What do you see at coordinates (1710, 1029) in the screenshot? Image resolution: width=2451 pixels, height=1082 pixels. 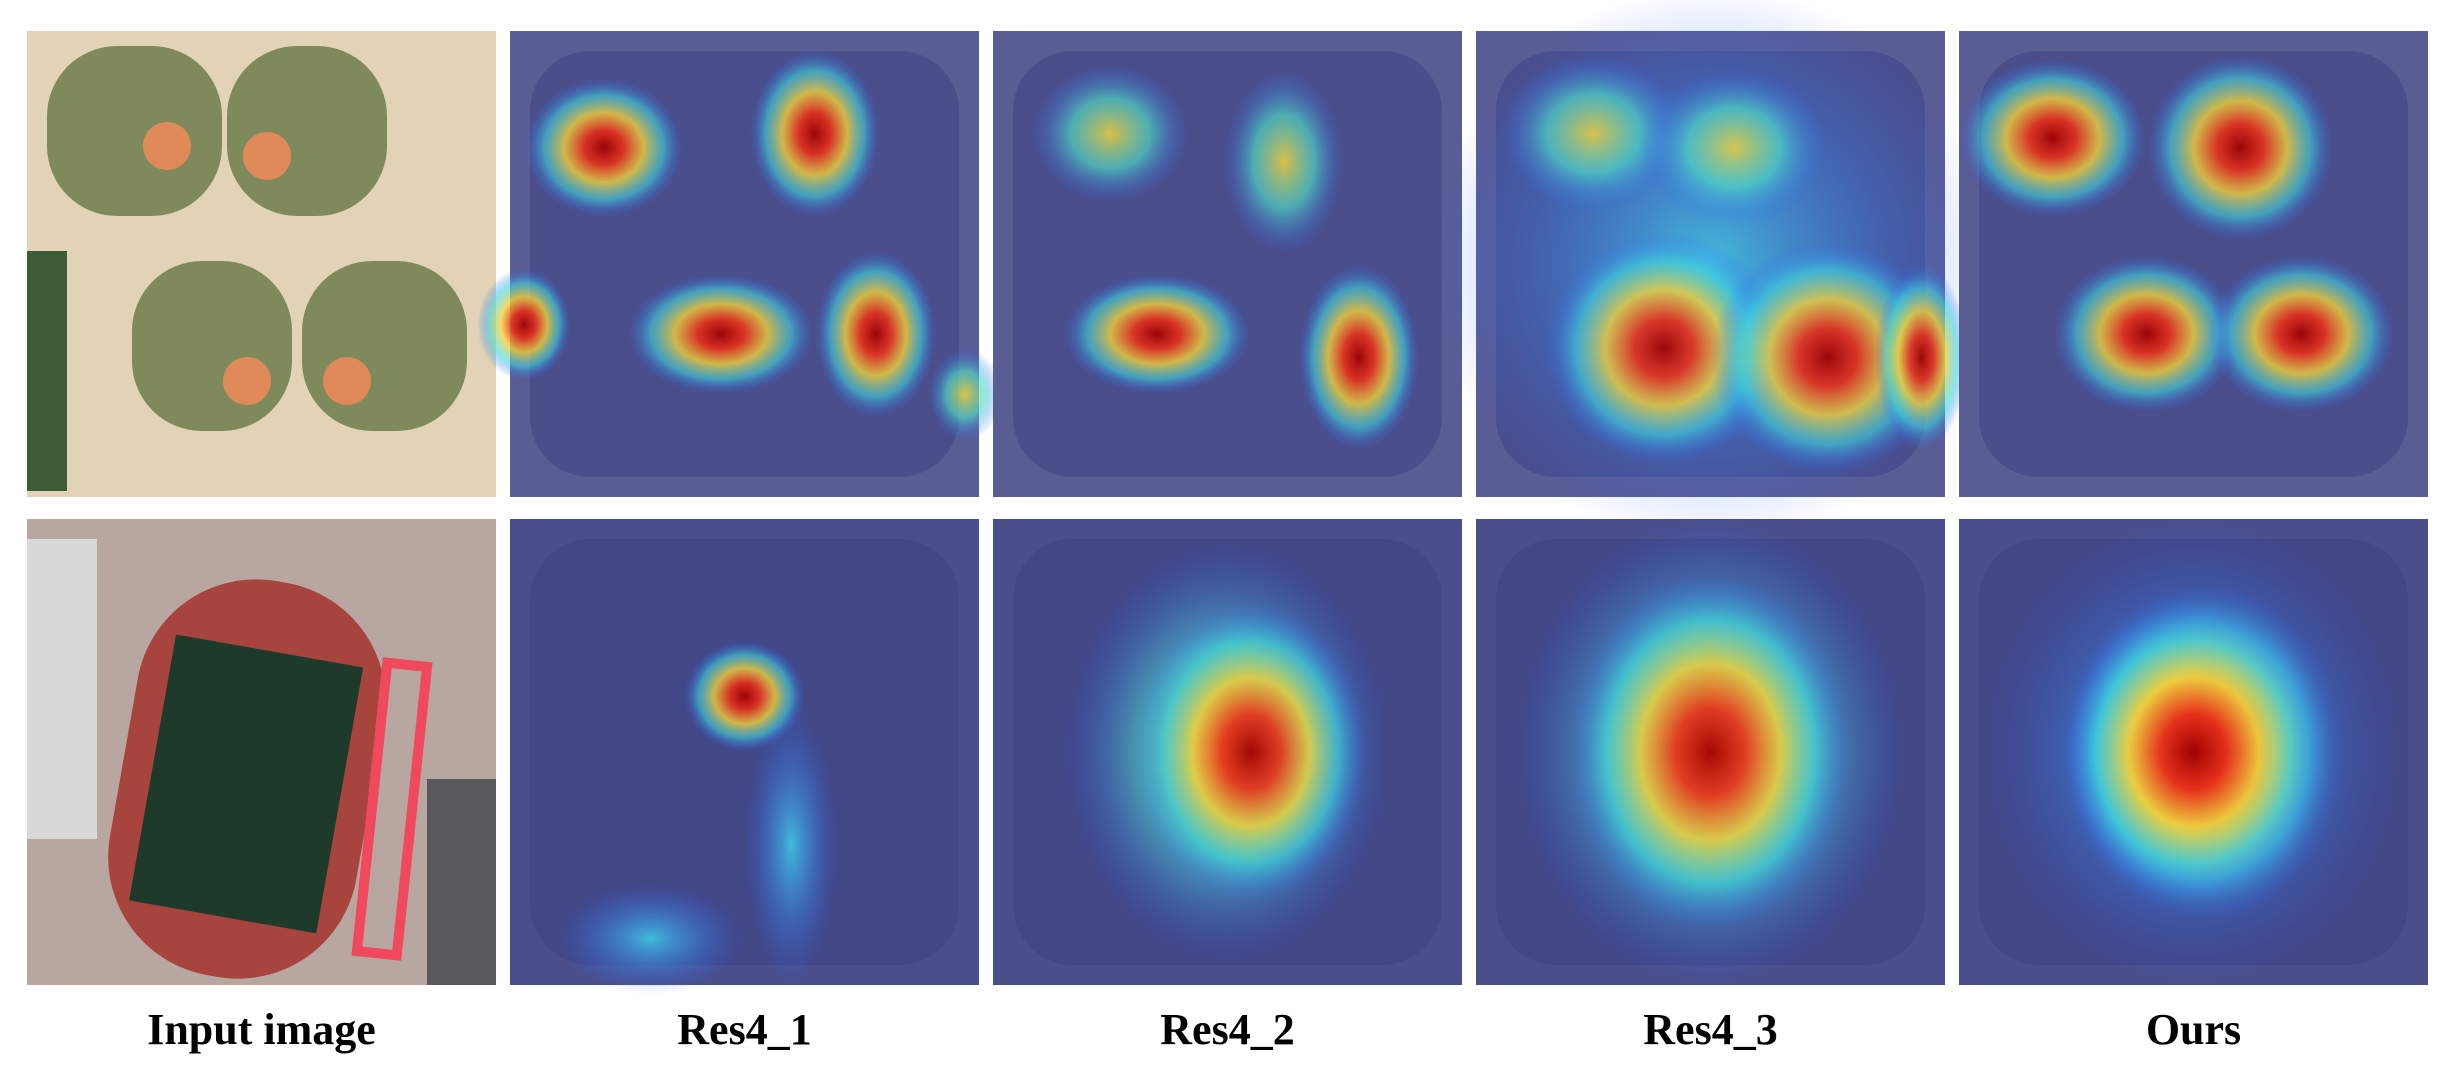 I see `column-label: Res4_3` at bounding box center [1710, 1029].